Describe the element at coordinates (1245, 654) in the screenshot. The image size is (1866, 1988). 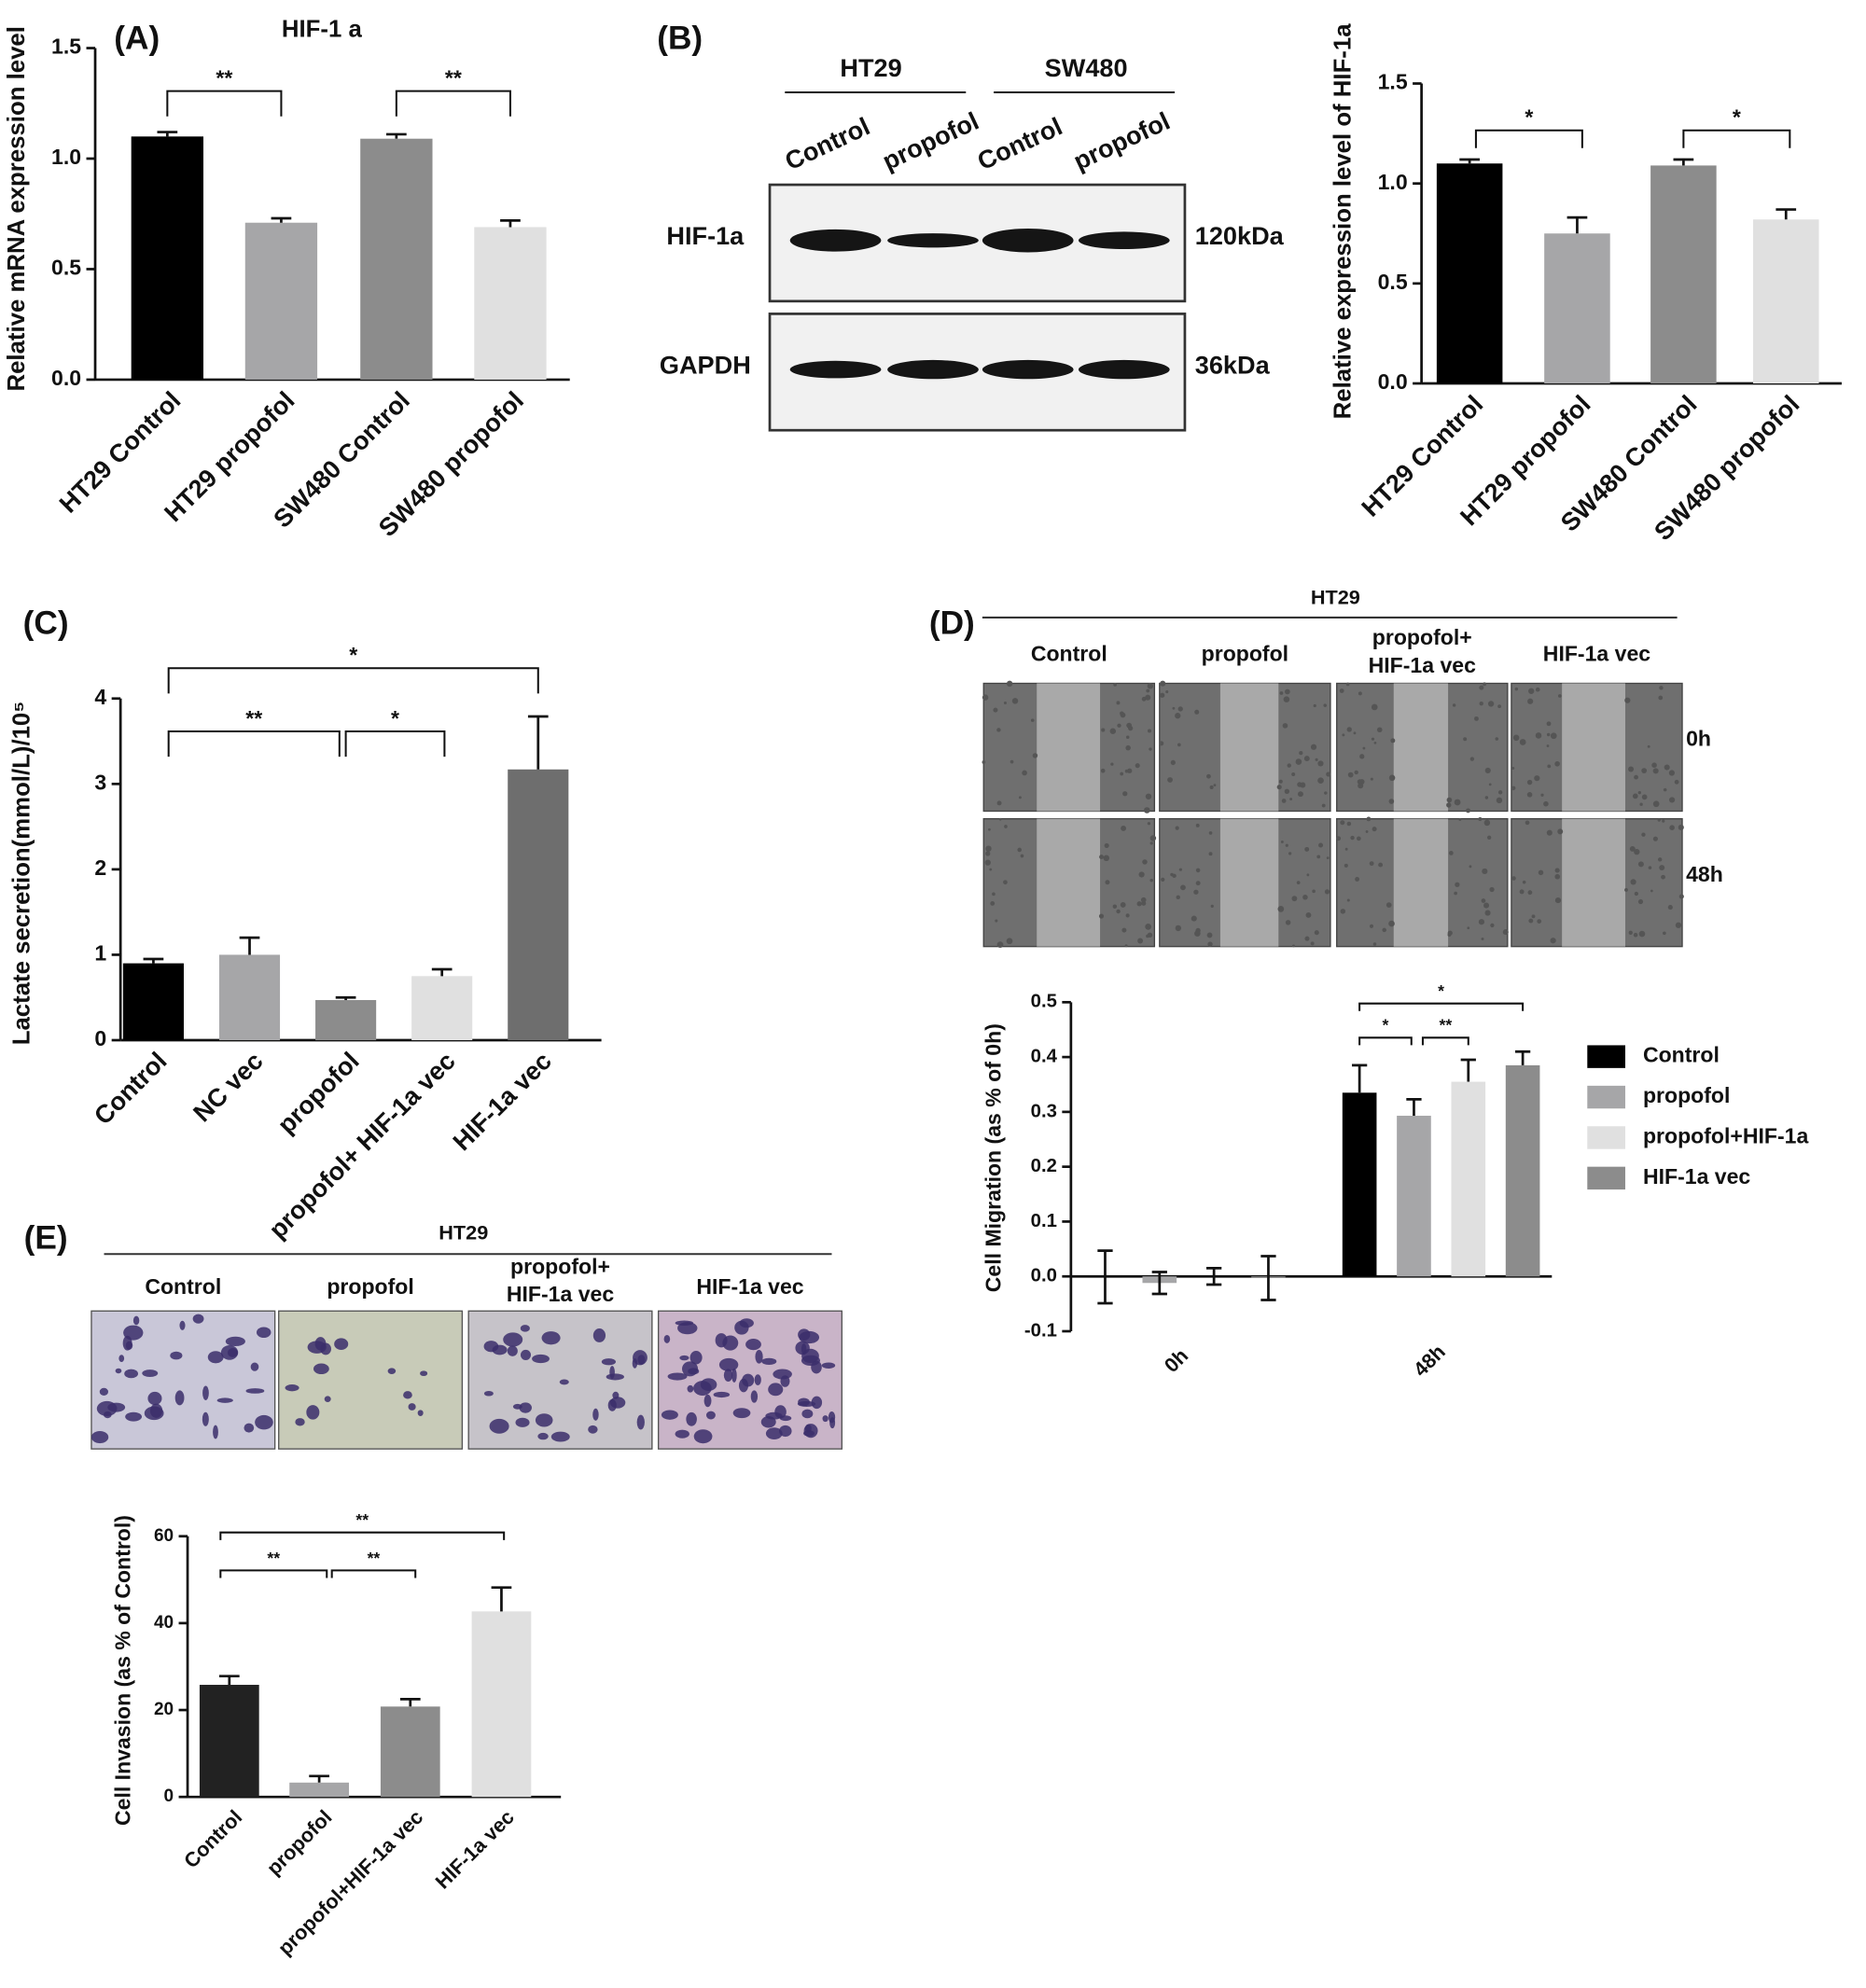
I see `column-label: propofol` at that location.